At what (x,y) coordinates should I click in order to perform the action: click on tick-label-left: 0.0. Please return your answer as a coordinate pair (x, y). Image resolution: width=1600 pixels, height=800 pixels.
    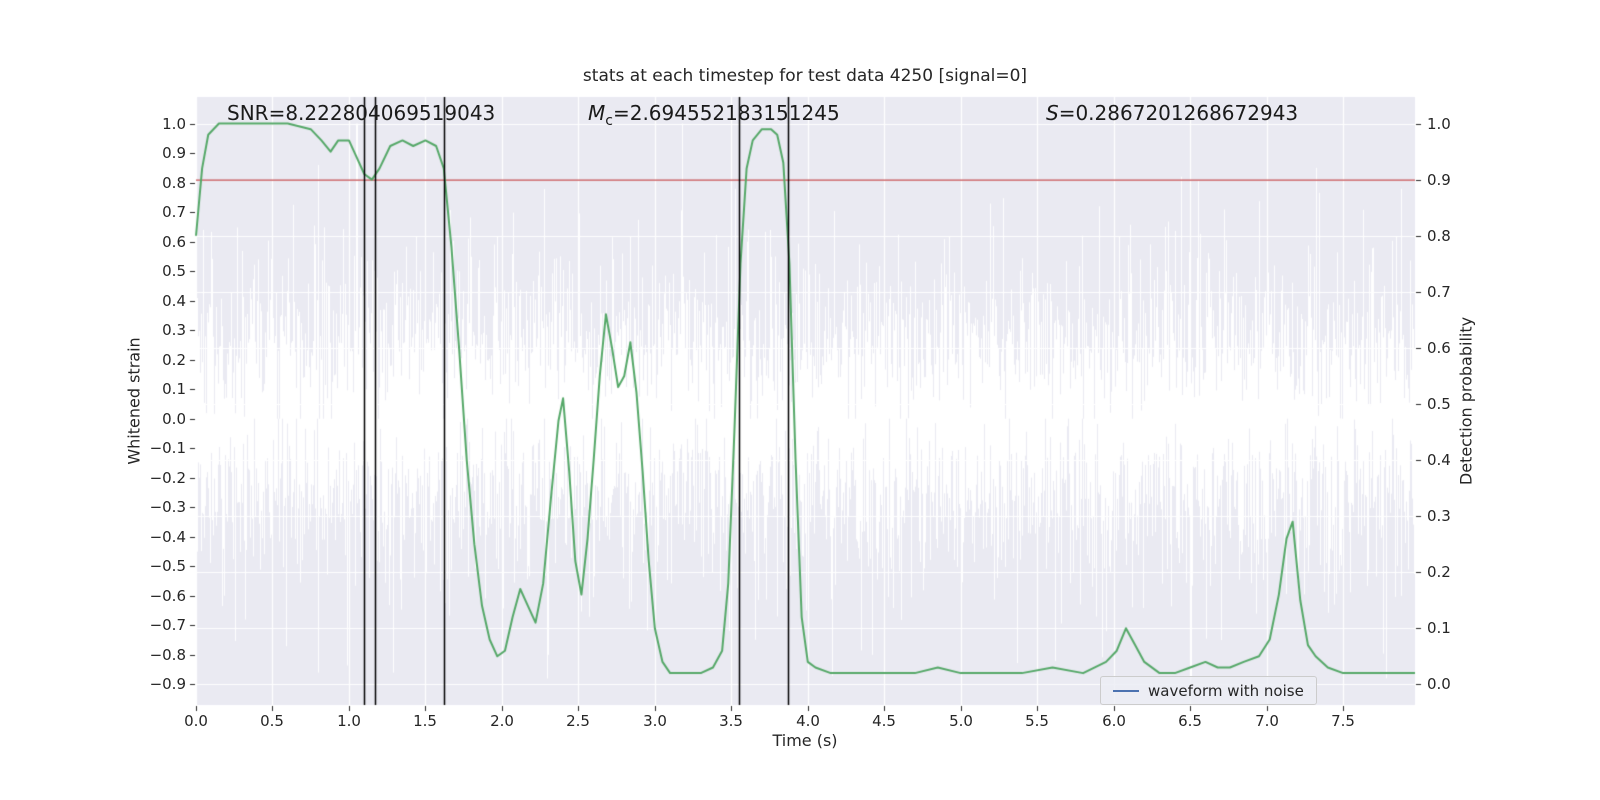
    Looking at the image, I should click on (174, 419).